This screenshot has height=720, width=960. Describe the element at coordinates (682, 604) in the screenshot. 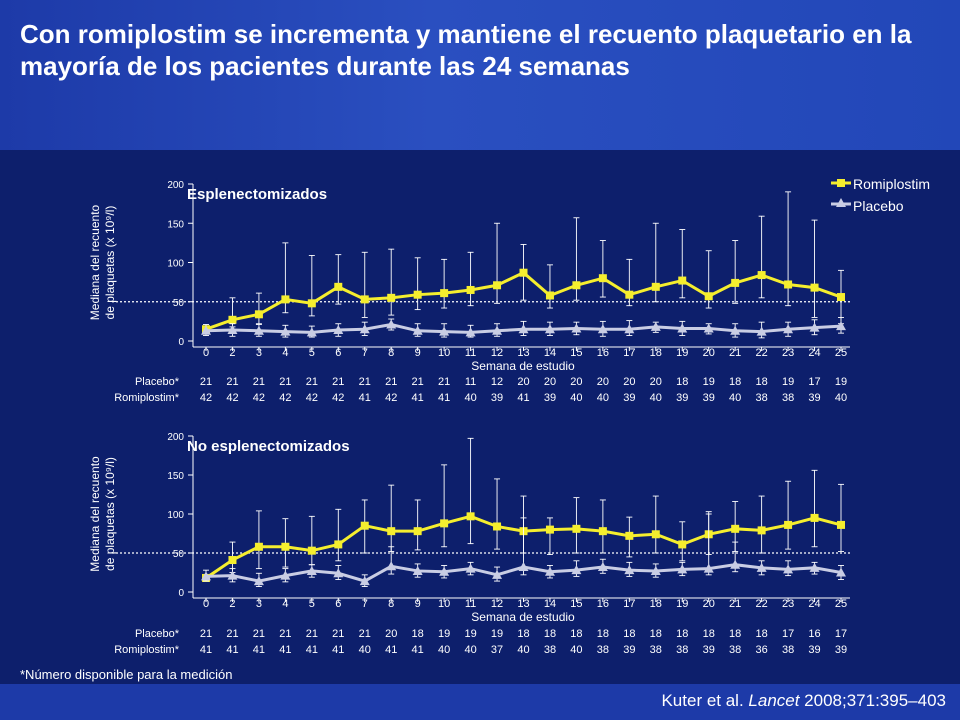

I see `c2-x-tick-label: 19` at that location.